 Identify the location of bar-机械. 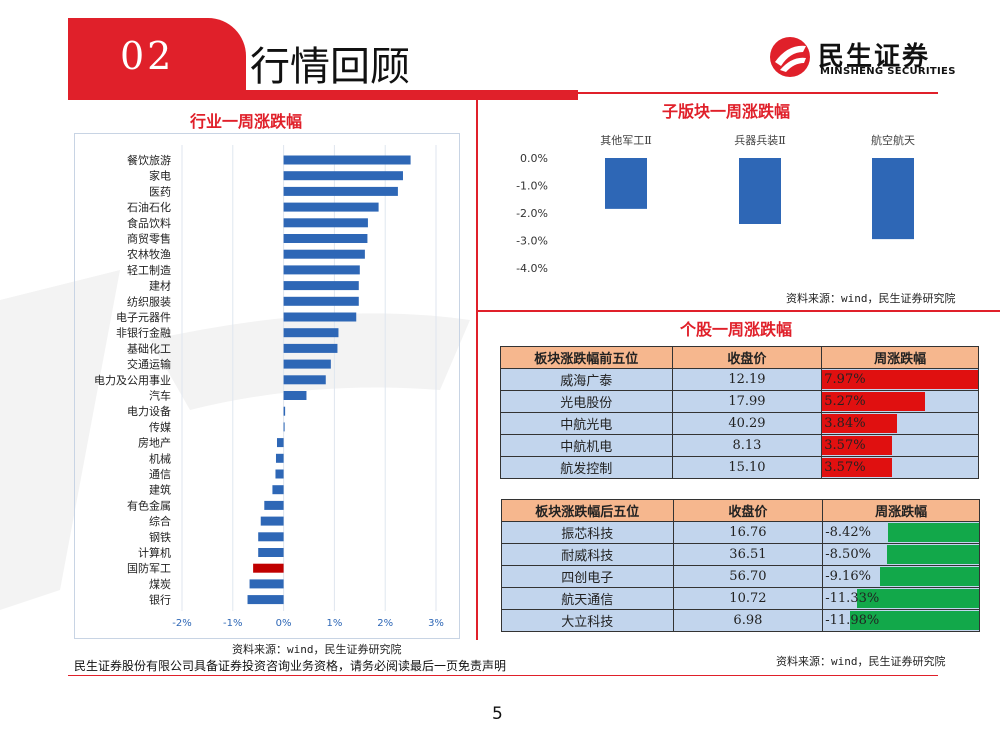
(279, 458).